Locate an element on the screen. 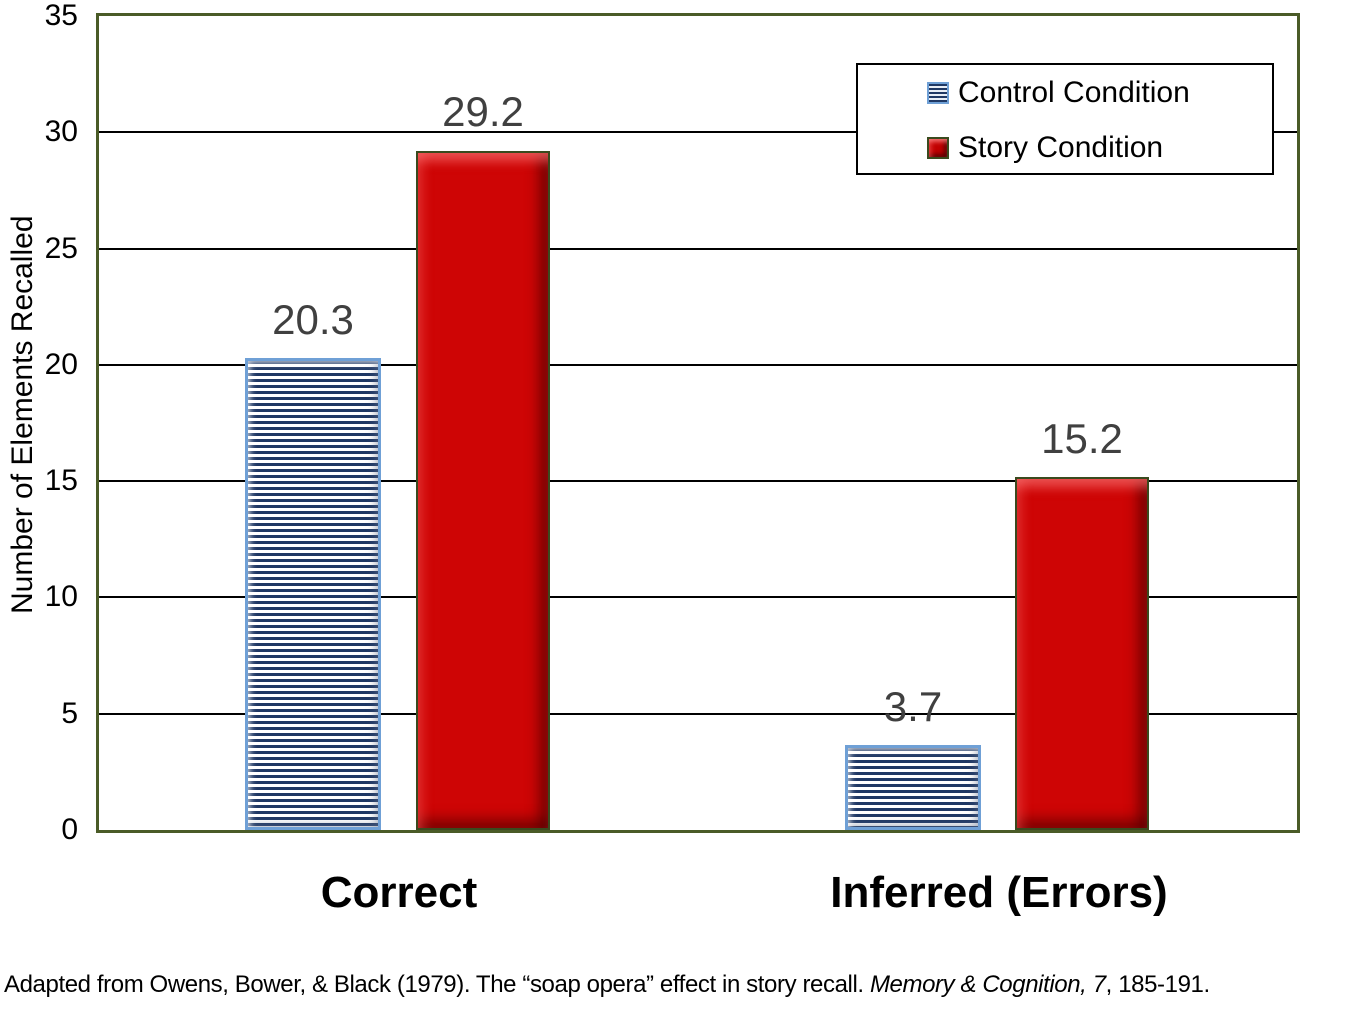  y-tick-5: 5 is located at coordinates (69, 713).